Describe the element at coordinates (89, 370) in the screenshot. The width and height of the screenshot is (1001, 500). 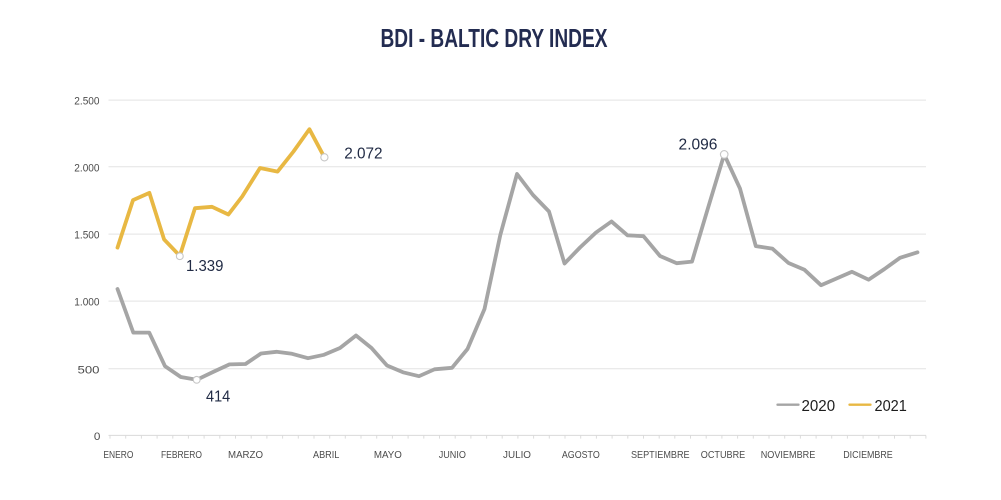
I see `svg-text: 500` at that location.